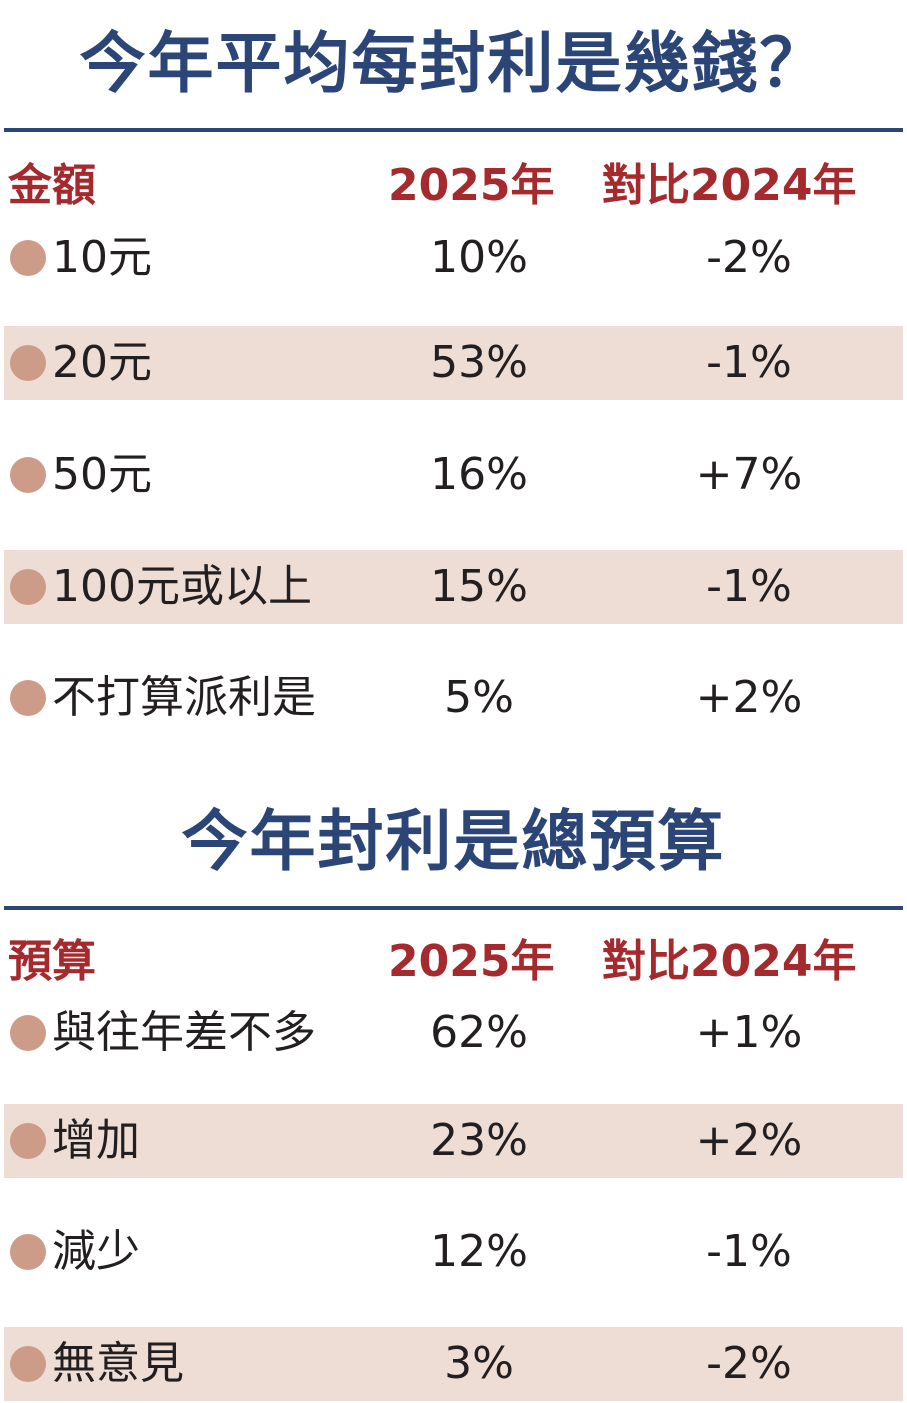 This screenshot has height=1403, width=907. What do you see at coordinates (479, 1140) in the screenshot?
I see `row-value: 23%` at bounding box center [479, 1140].